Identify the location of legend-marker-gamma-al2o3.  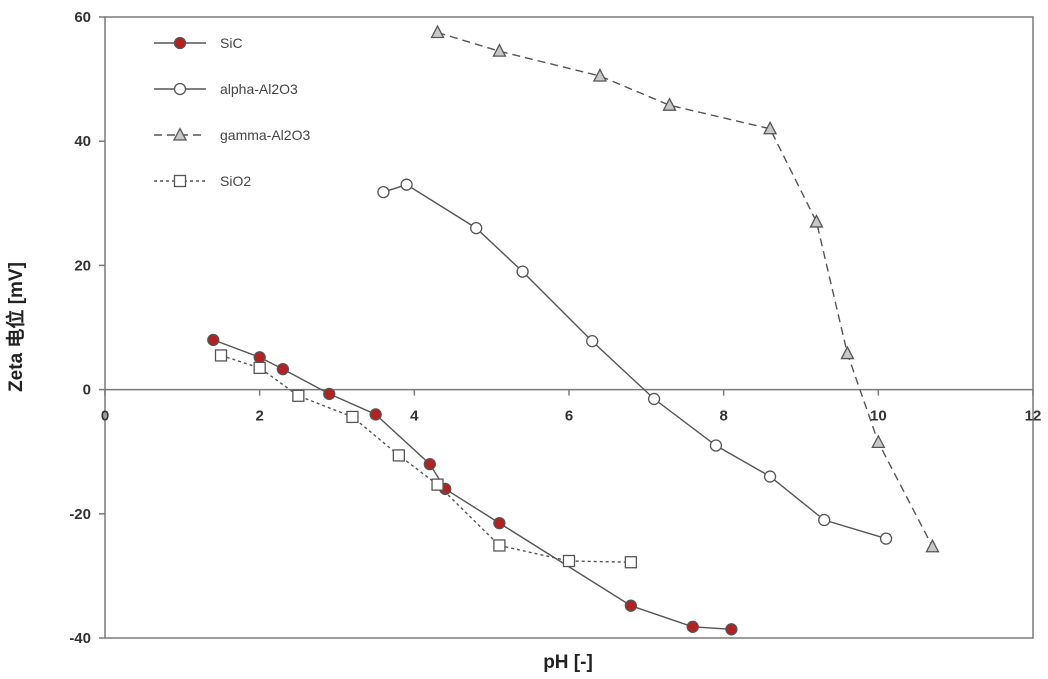
(180, 134).